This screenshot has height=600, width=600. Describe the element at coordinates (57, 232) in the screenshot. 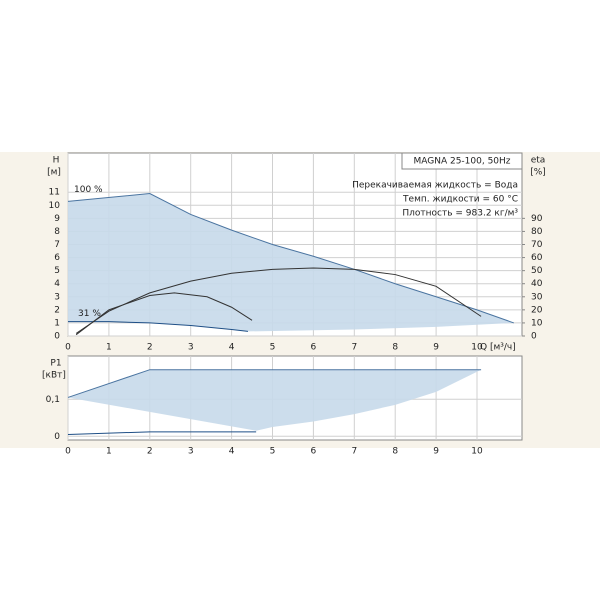

I see `y-tick-label: 8` at that location.